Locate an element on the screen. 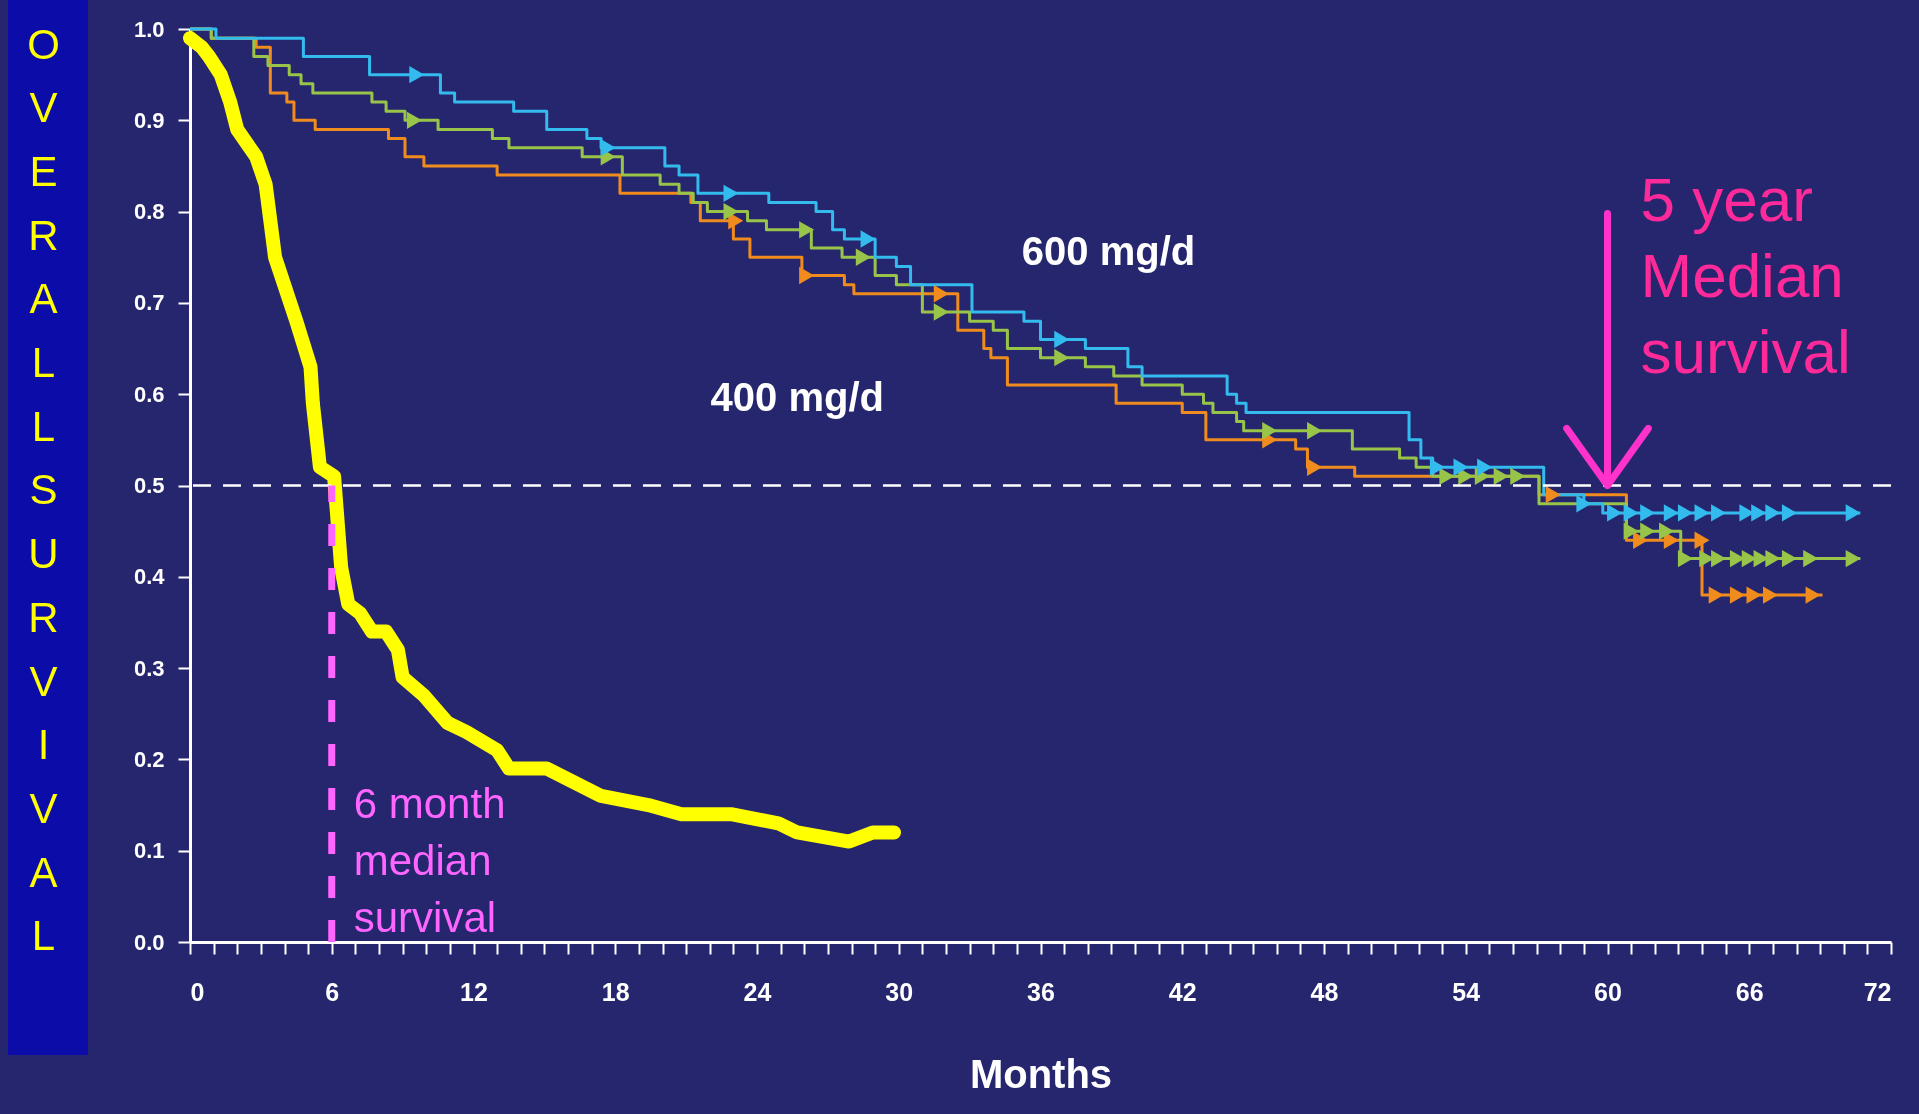 The image size is (1919, 1114). text: OVERALL SURVIVAL is located at coordinates (43, 490).